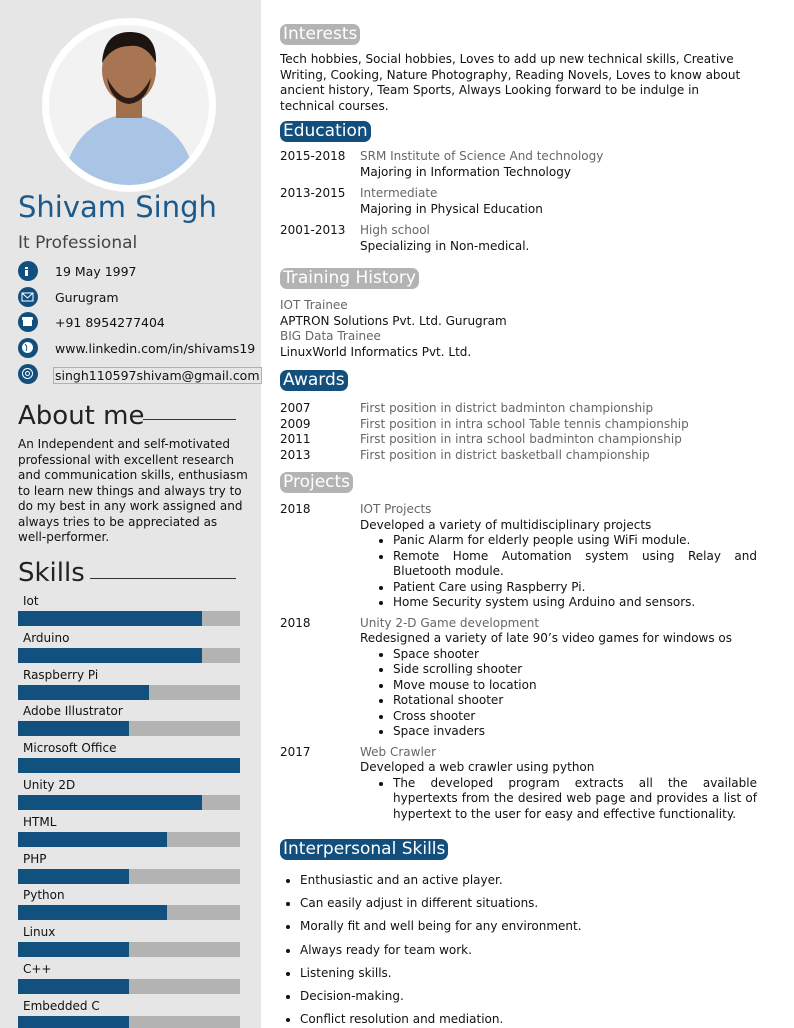 Image resolution: width=794 pixels, height=1028 pixels. I want to click on training-line: BIG Data Trainee, so click(330, 336).